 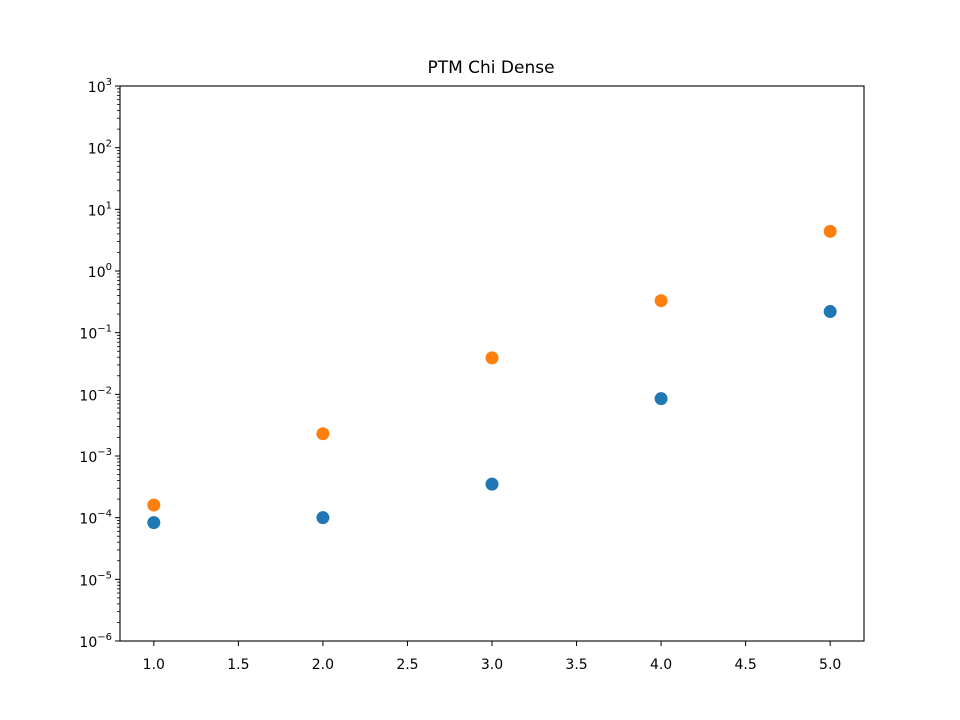 What do you see at coordinates (661, 665) in the screenshot?
I see `x-tick-label-6: 4.0` at bounding box center [661, 665].